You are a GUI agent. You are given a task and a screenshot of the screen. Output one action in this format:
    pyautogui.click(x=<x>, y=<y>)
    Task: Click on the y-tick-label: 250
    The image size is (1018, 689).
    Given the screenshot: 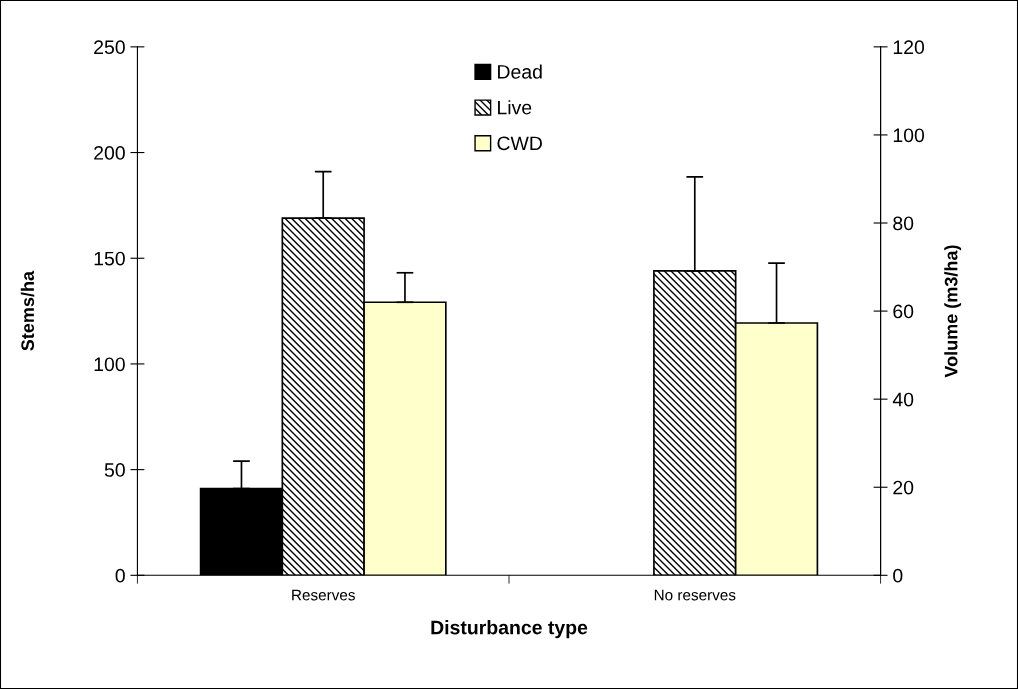 What is the action you would take?
    pyautogui.click(x=109, y=47)
    